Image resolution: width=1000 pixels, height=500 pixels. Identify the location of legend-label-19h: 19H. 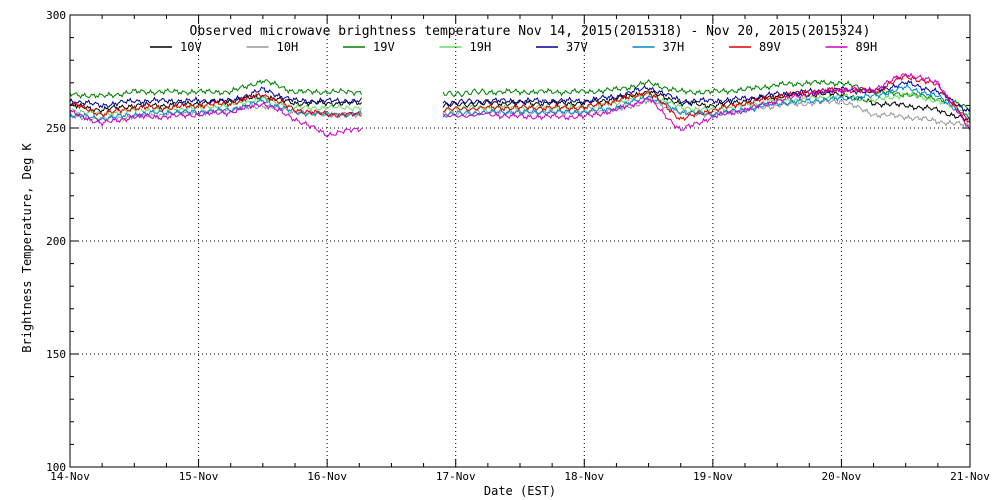
(481, 47).